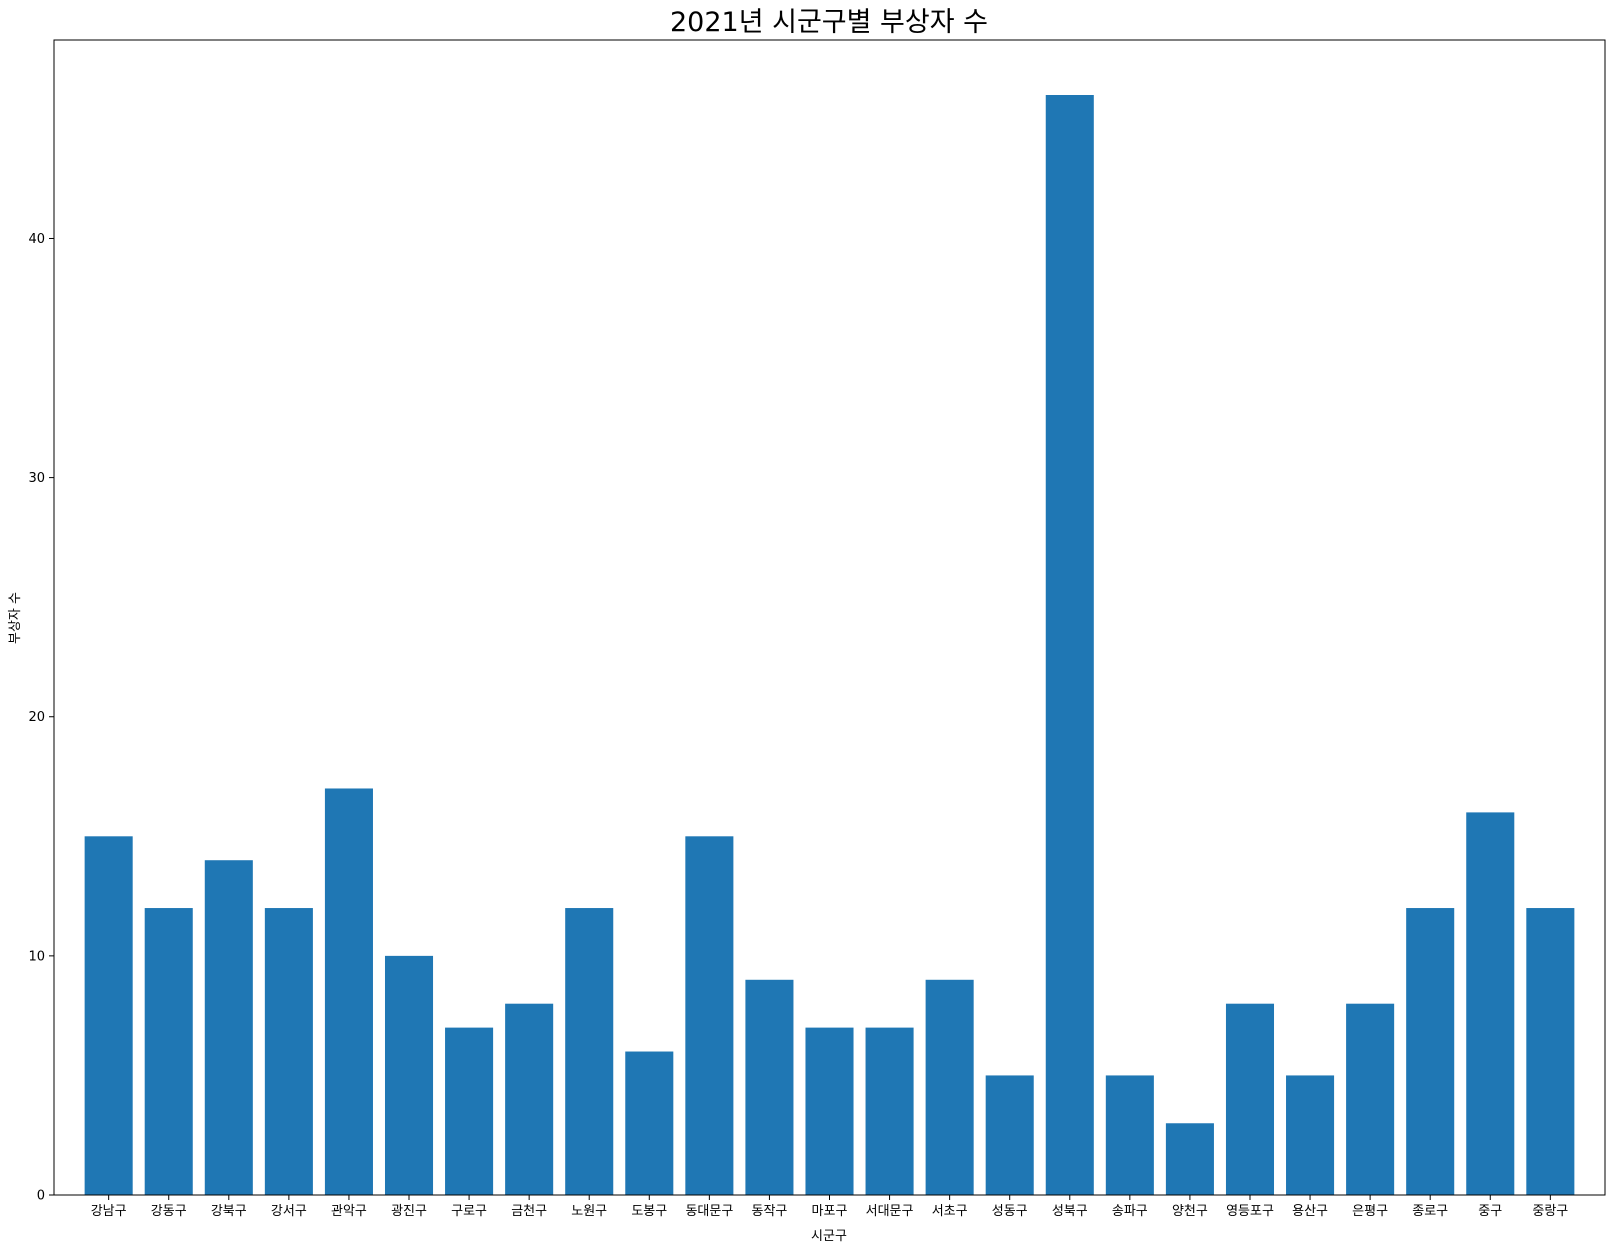 This screenshot has height=1246, width=1614. Describe the element at coordinates (589, 1211) in the screenshot. I see `x-tick-label: 노원구` at that location.